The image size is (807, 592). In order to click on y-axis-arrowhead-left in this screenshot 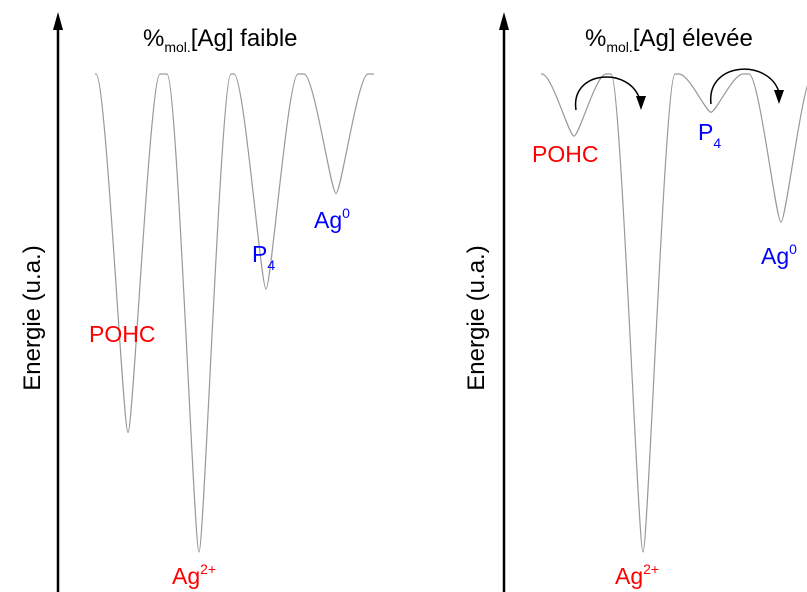, I will do `click(58, 21)`.